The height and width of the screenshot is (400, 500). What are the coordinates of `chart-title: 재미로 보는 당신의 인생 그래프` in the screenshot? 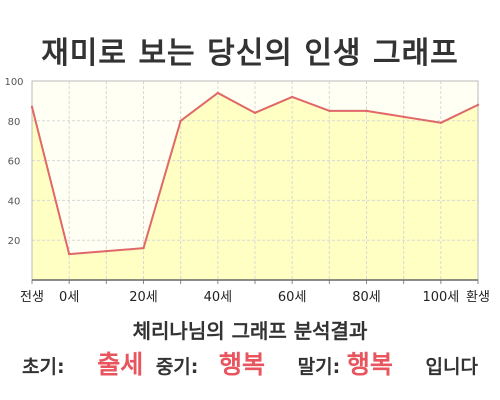 It's located at (250, 53).